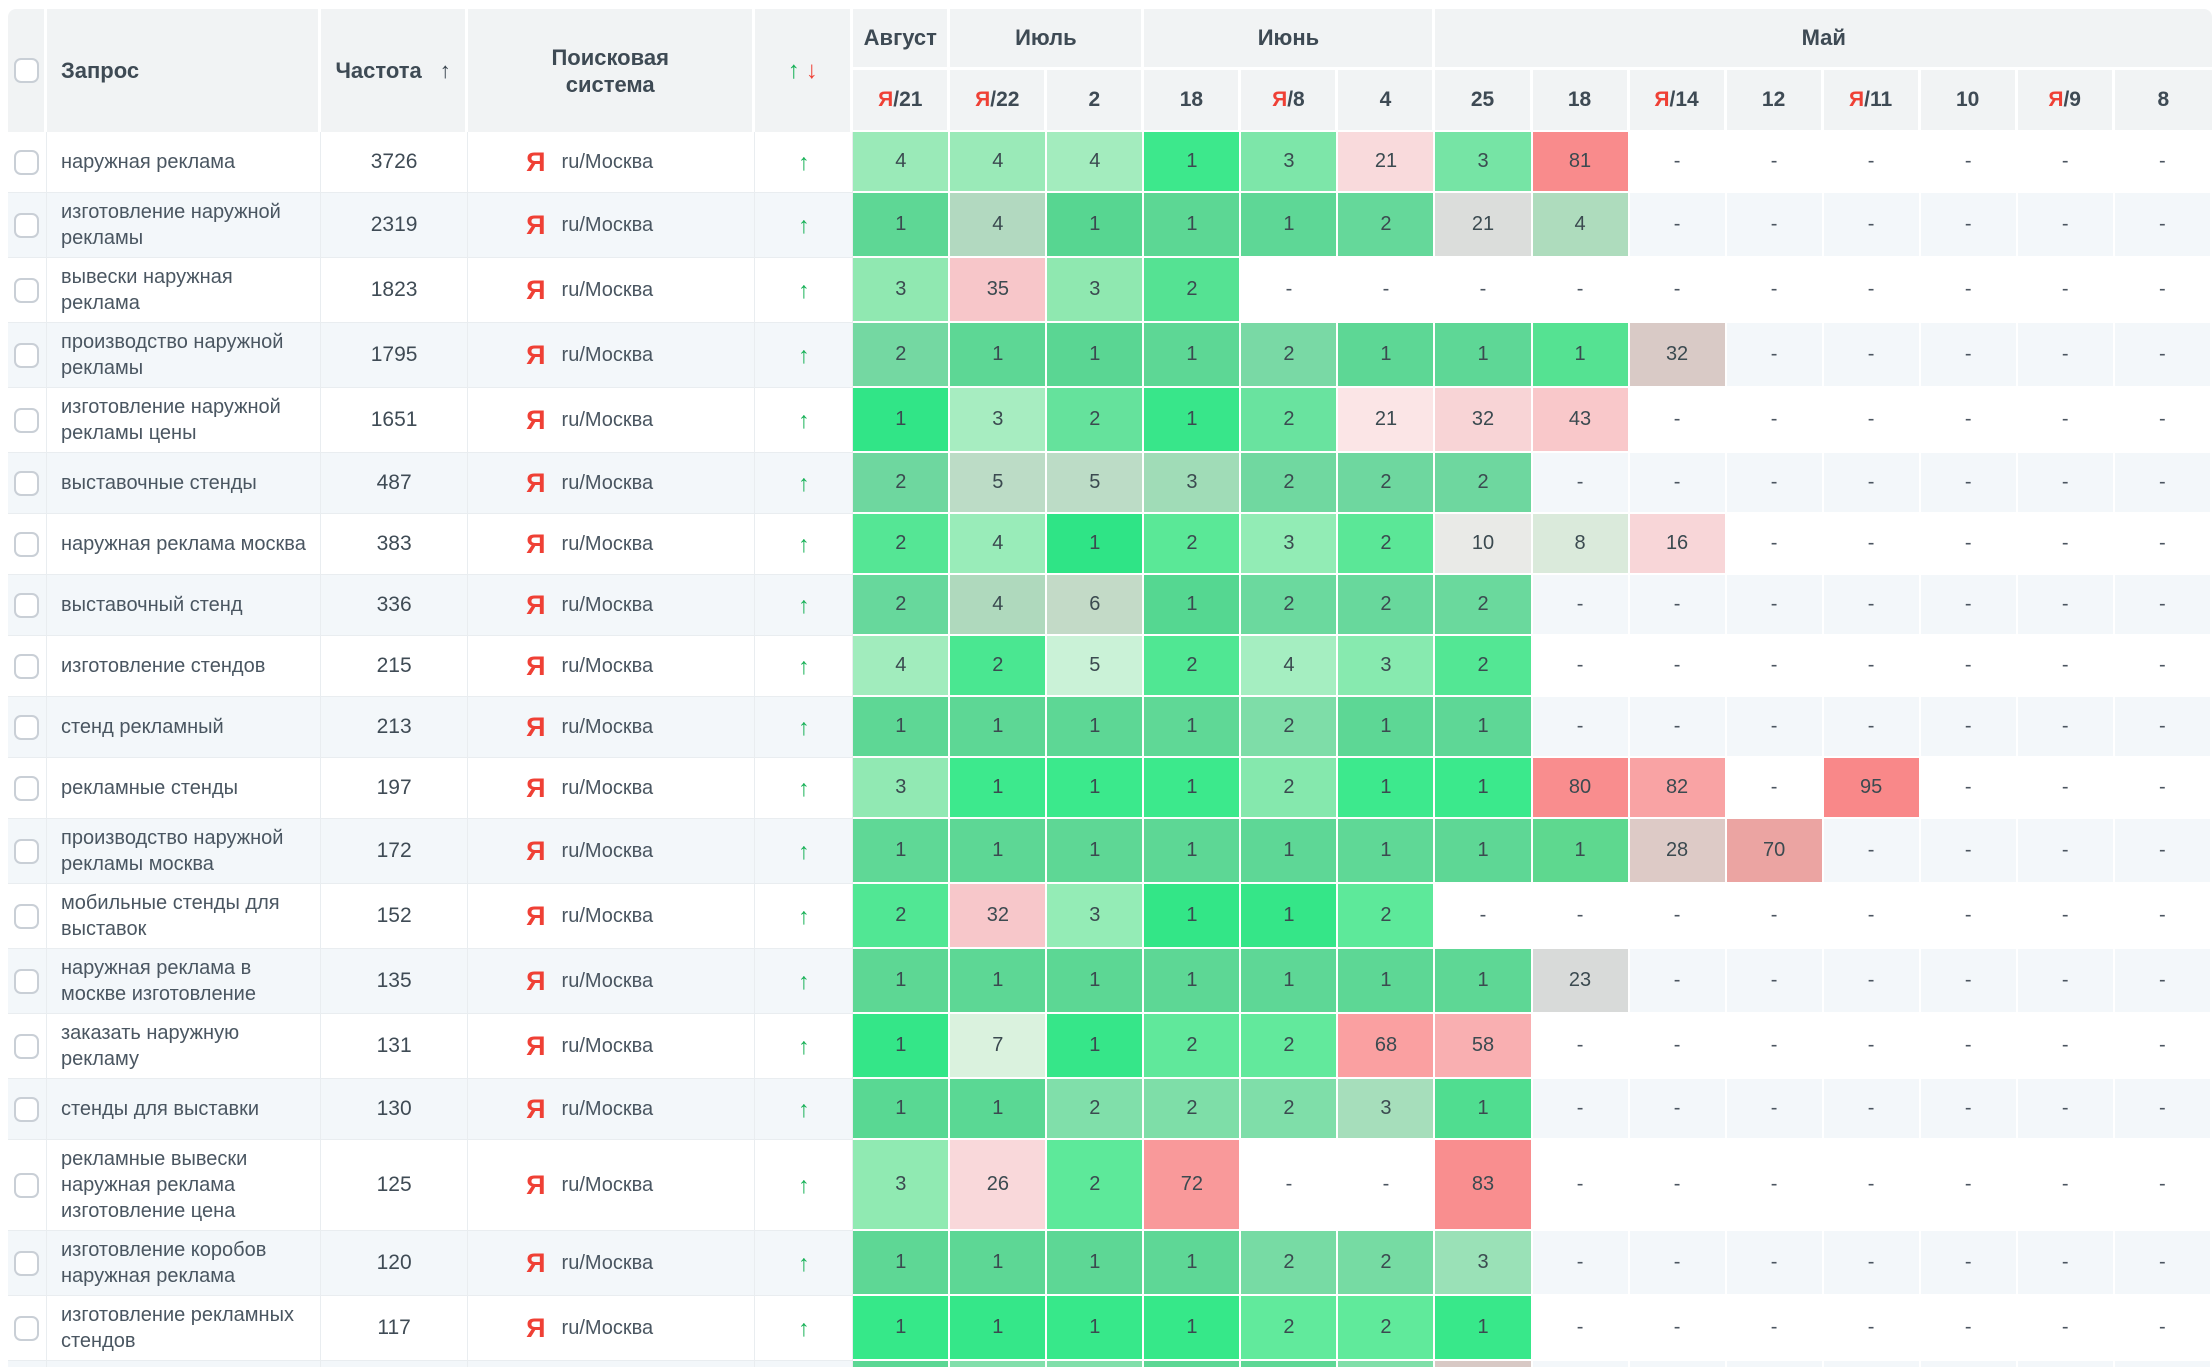 The height and width of the screenshot is (1367, 2212). What do you see at coordinates (1678, 851) in the screenshot?
I see `position-cell: 28` at bounding box center [1678, 851].